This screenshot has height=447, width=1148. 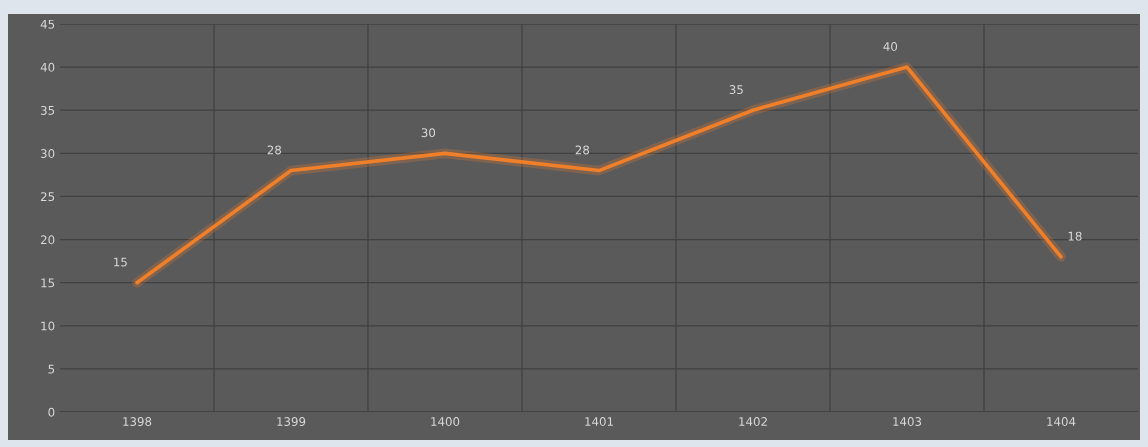 I want to click on y-tick-label: 0, so click(x=51, y=412).